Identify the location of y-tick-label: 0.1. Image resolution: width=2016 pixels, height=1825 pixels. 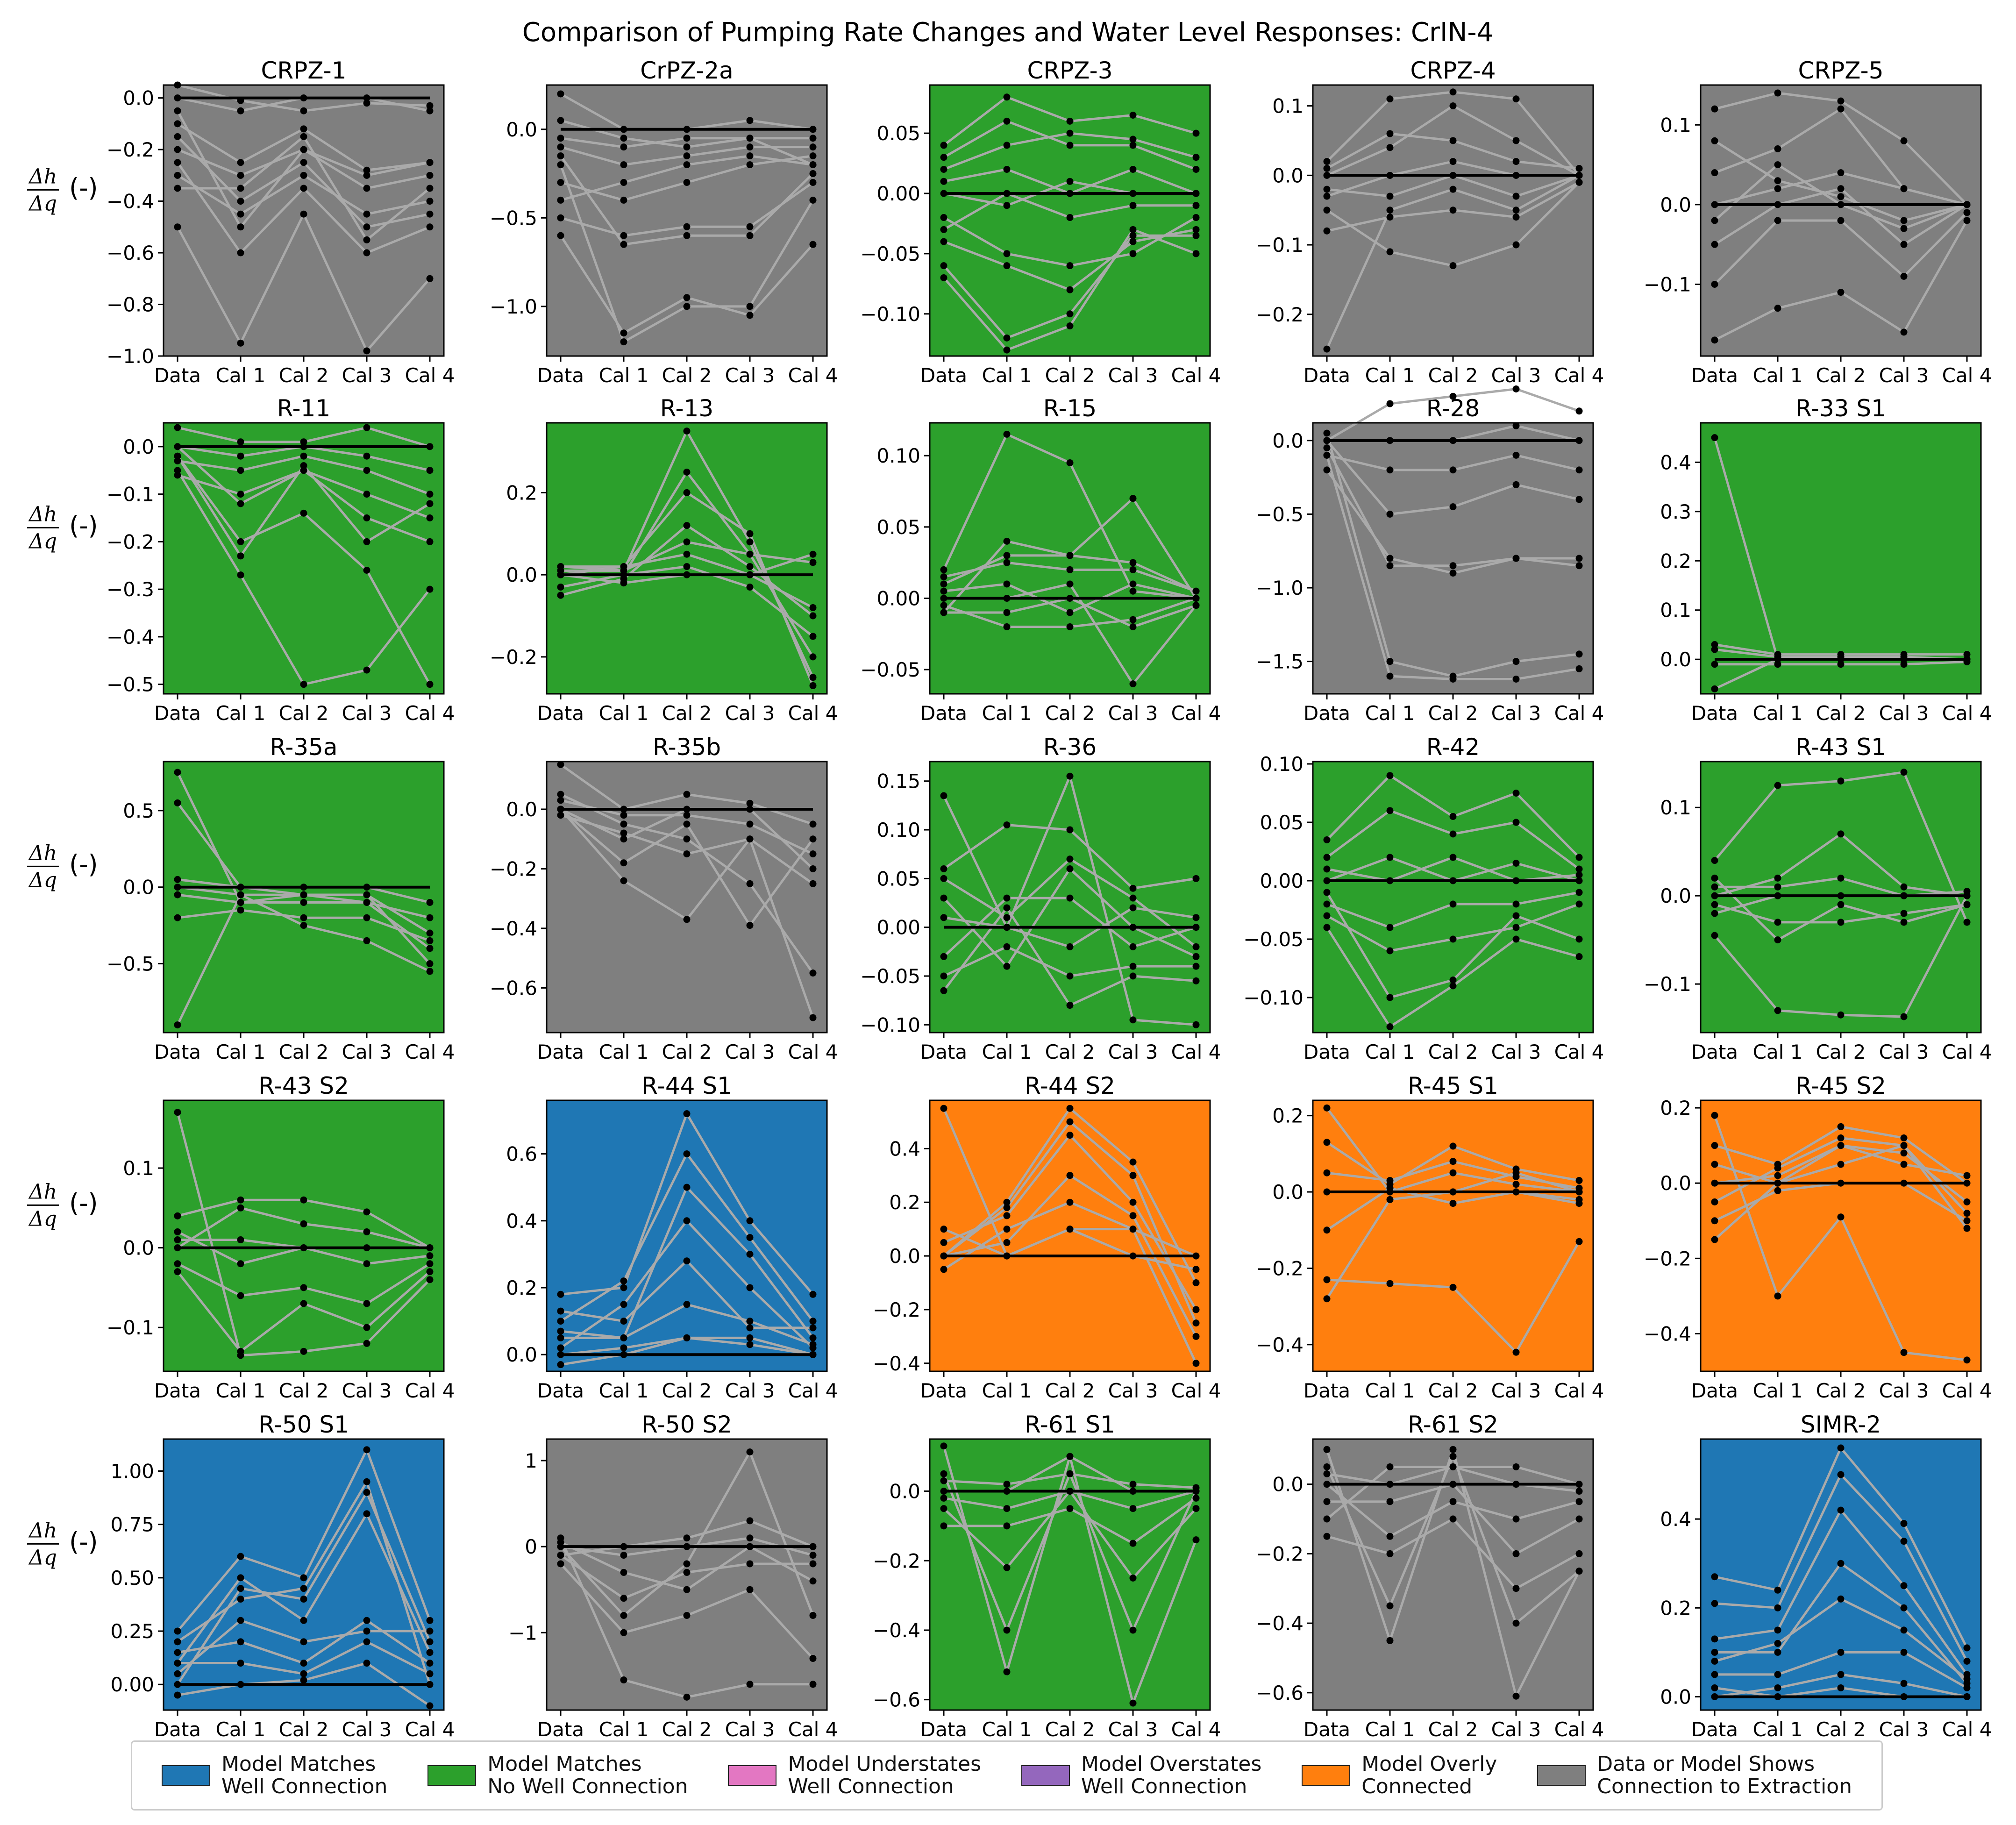
(1288, 106).